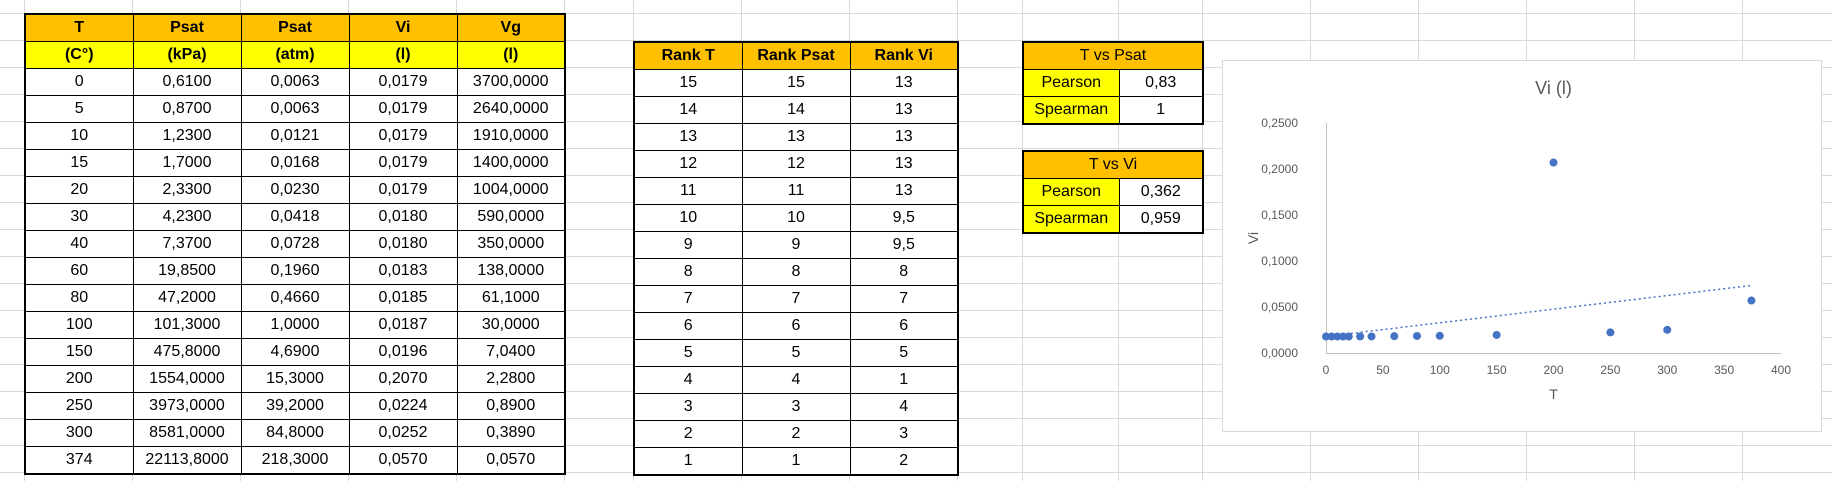  Describe the element at coordinates (688, 55) in the screenshot. I see `rank-column-header: Rank T` at that location.